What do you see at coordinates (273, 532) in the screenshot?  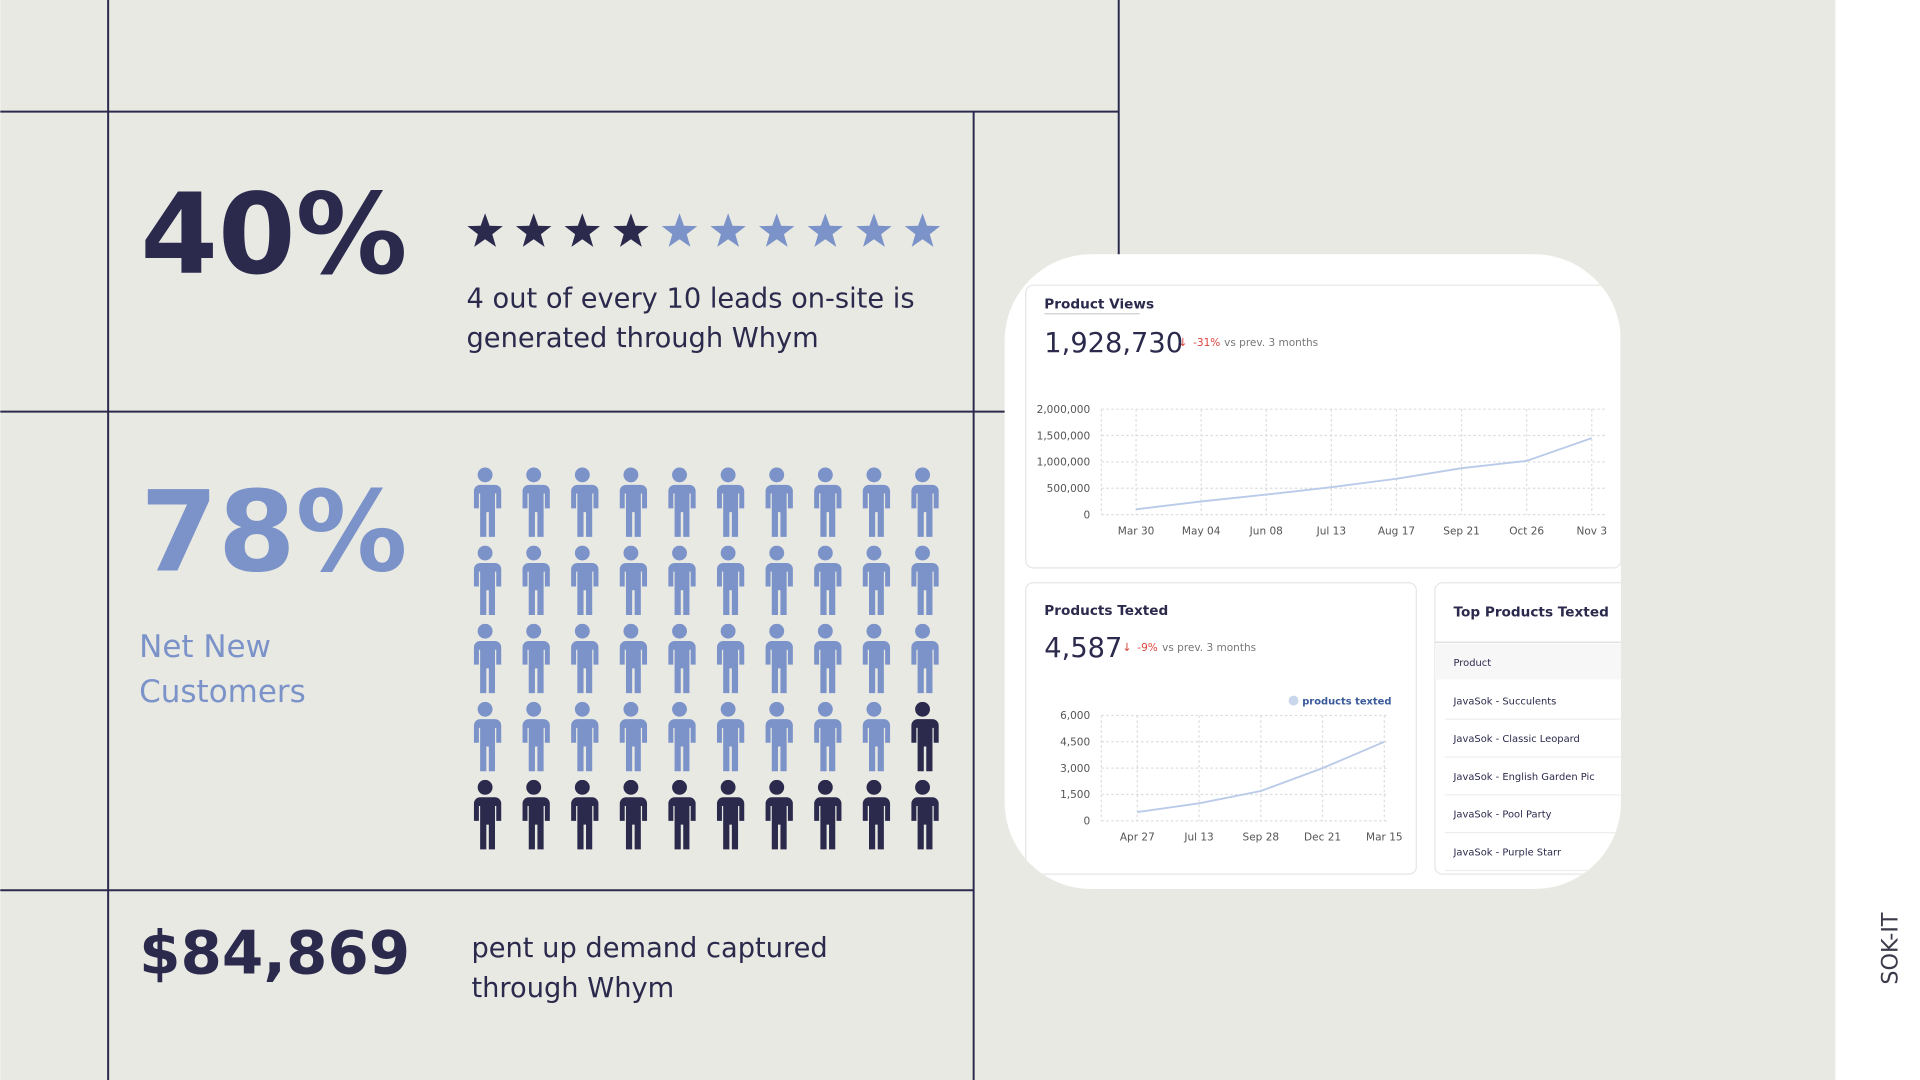 I see `stat-value: 78%` at bounding box center [273, 532].